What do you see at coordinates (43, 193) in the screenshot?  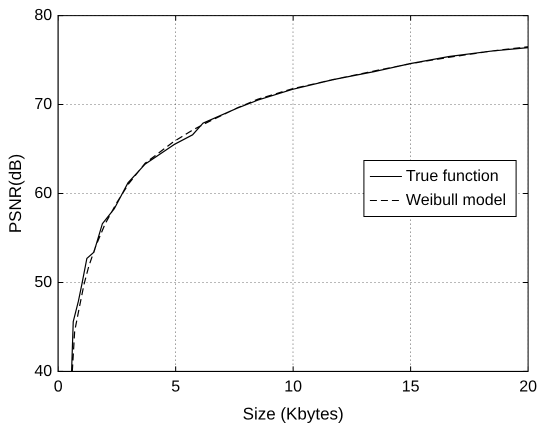 I see `y-tick-label: 60` at bounding box center [43, 193].